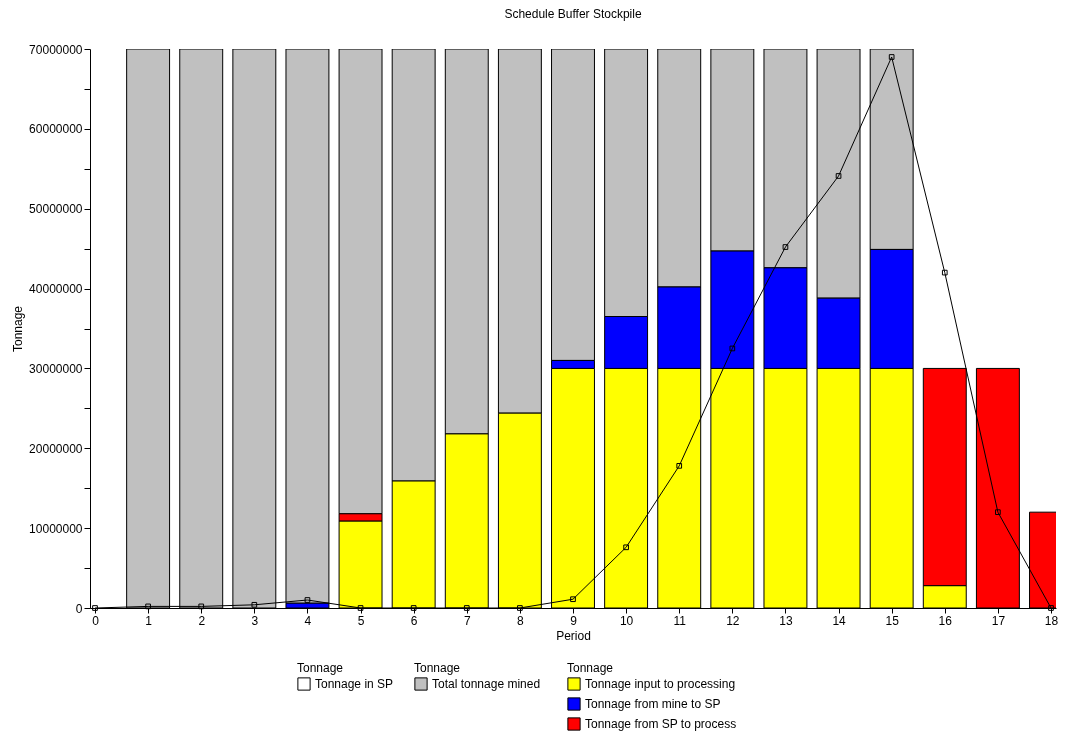  Describe the element at coordinates (437, 668) in the screenshot. I see `legend-title: Tonnage` at that location.